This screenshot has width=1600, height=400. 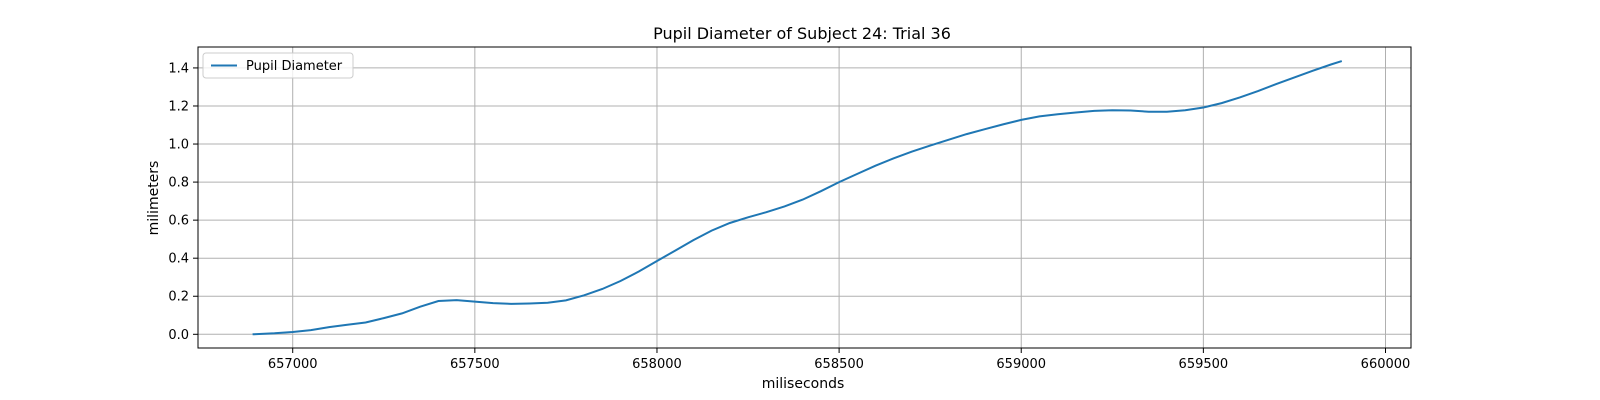 I want to click on x-tick-label: 659500, so click(x=1204, y=364).